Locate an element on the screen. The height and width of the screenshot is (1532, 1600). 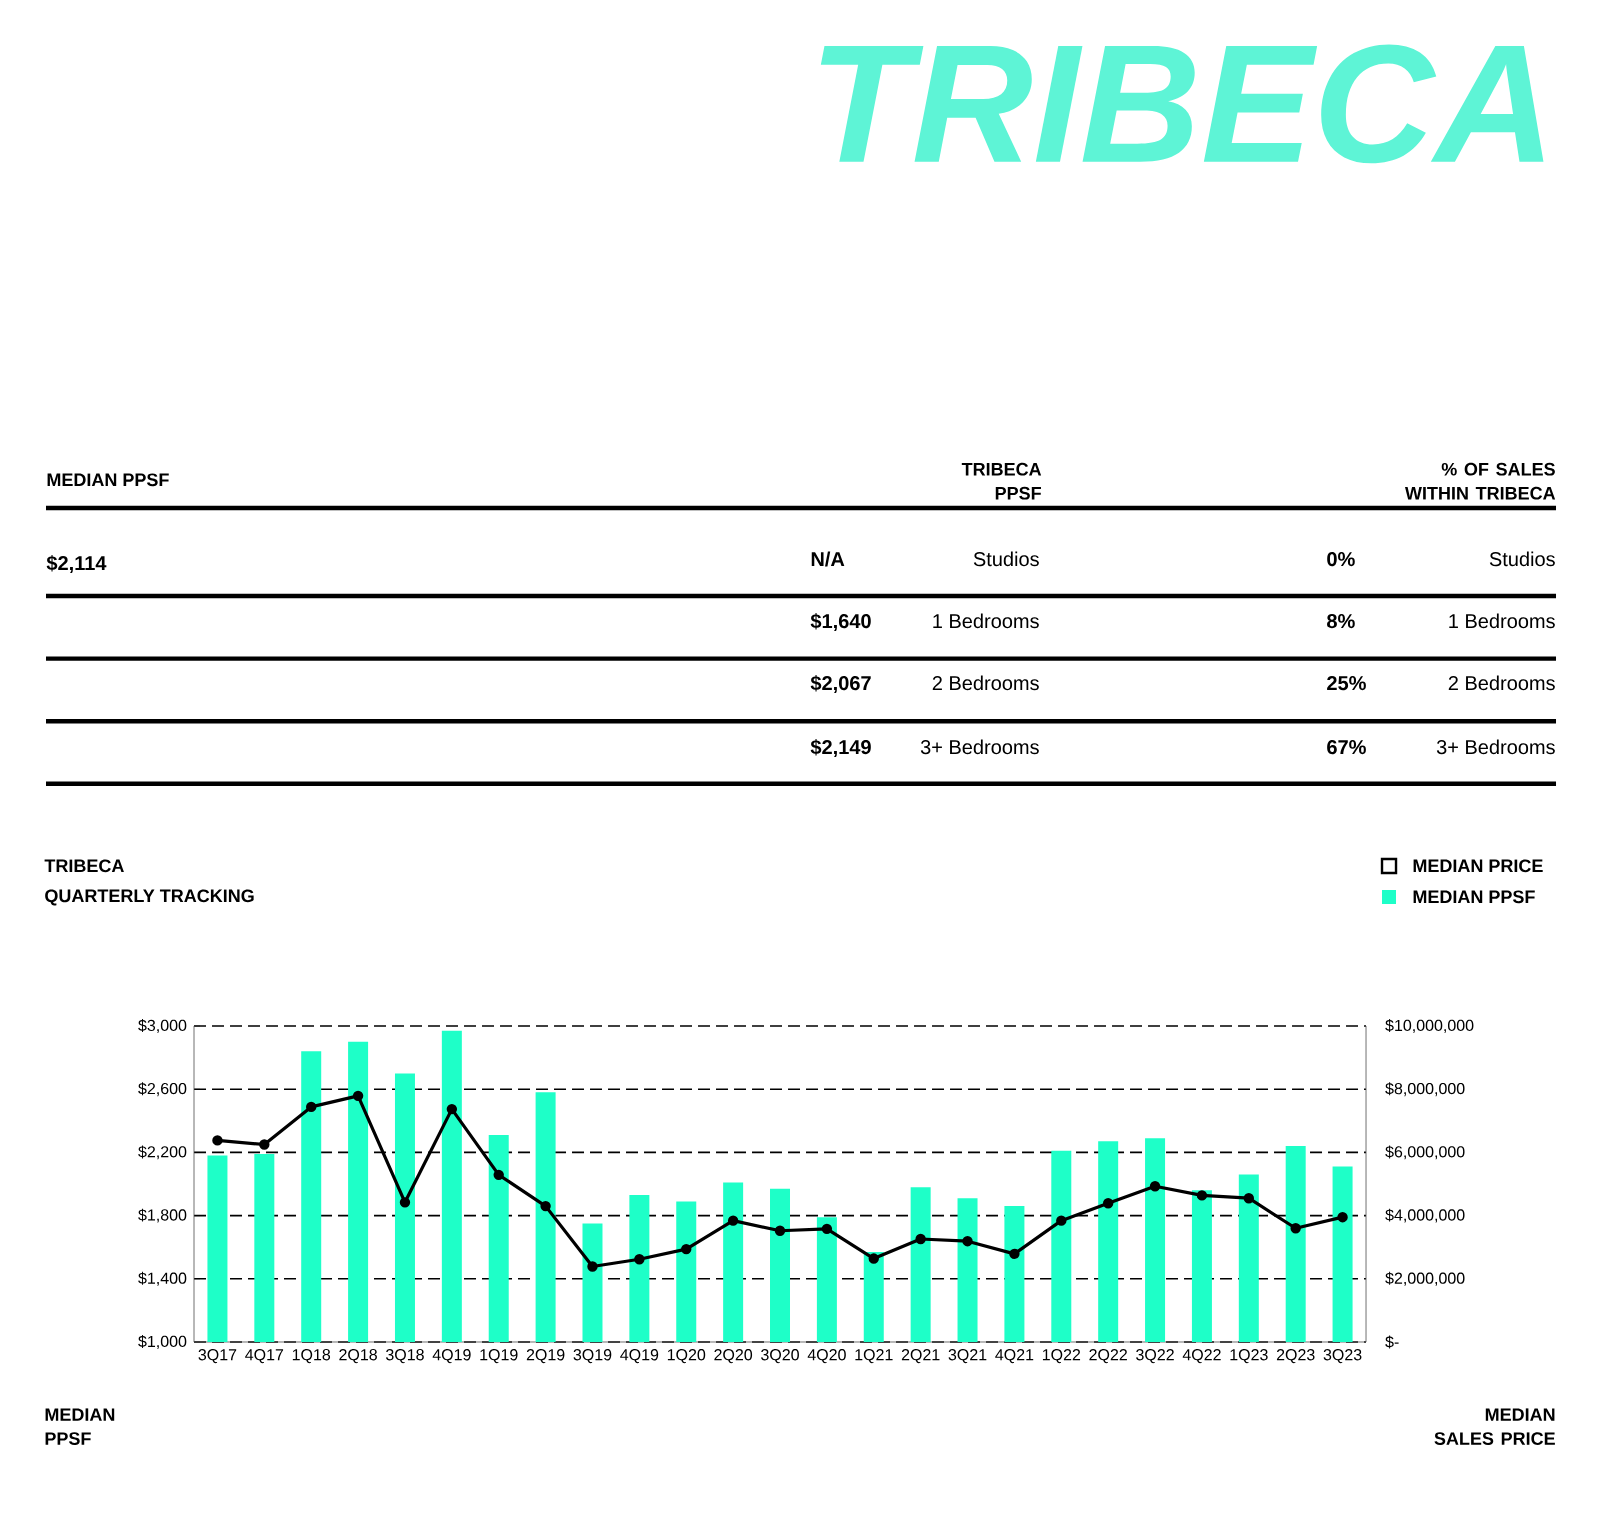
x-tick-label: 4Q17 is located at coordinates (264, 1356).